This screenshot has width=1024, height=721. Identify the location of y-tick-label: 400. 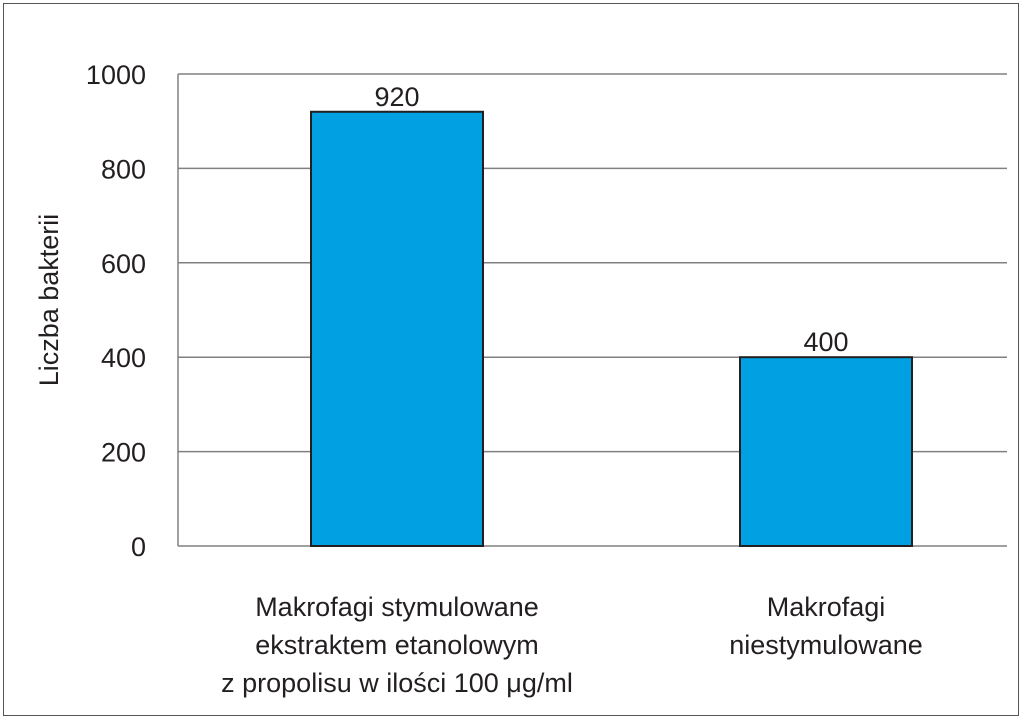
(123, 358).